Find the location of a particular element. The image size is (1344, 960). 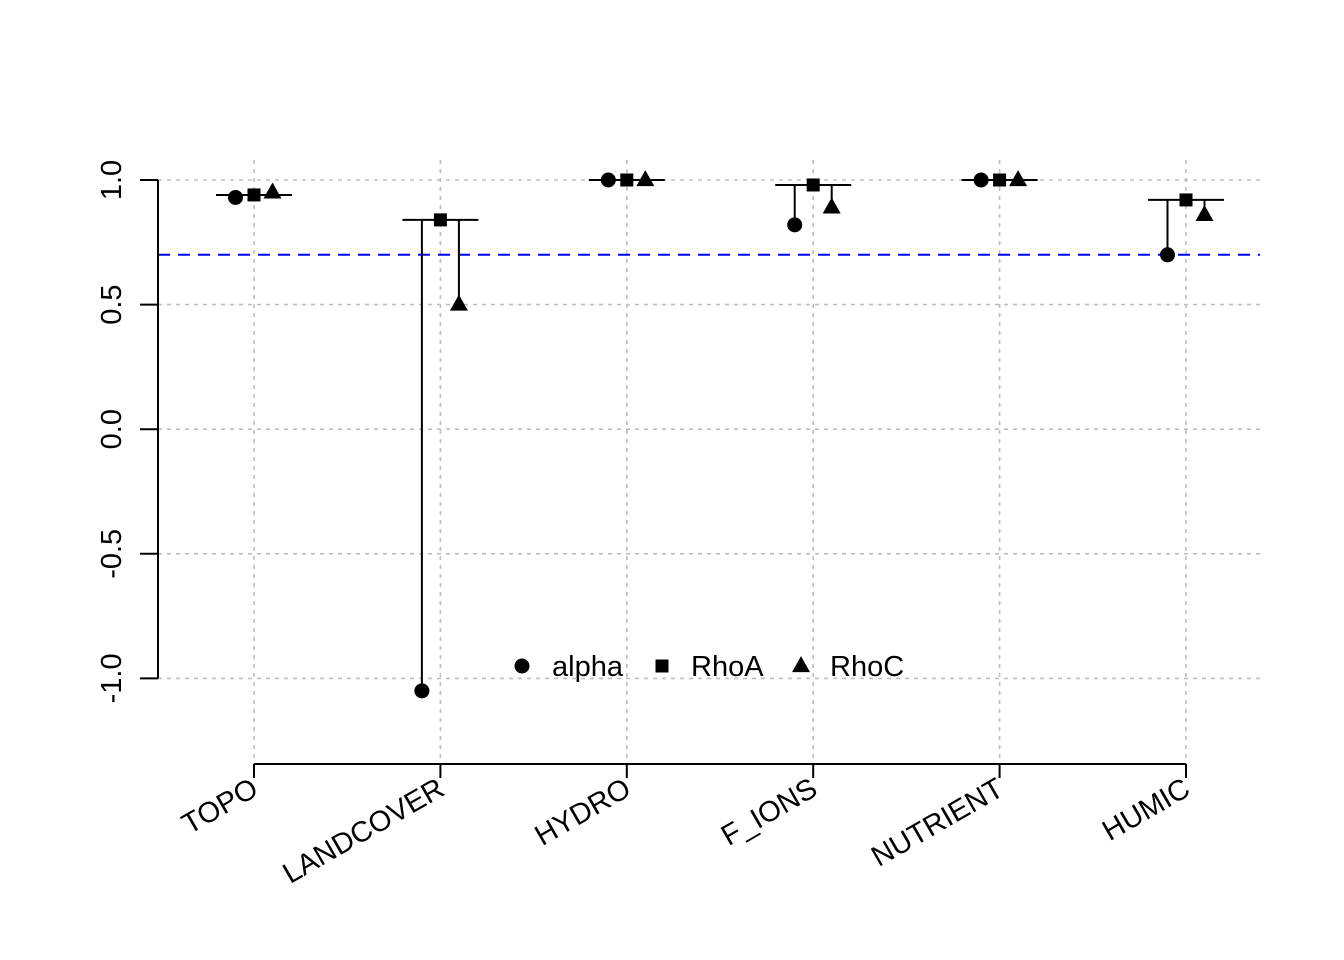

legend-label-alpha: alpha is located at coordinates (588, 667).